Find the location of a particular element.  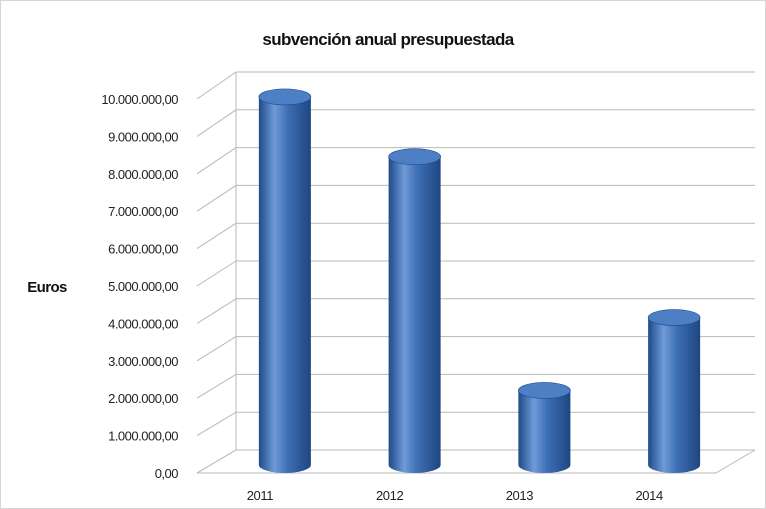

y-axis-label: Euros is located at coordinates (47, 287).